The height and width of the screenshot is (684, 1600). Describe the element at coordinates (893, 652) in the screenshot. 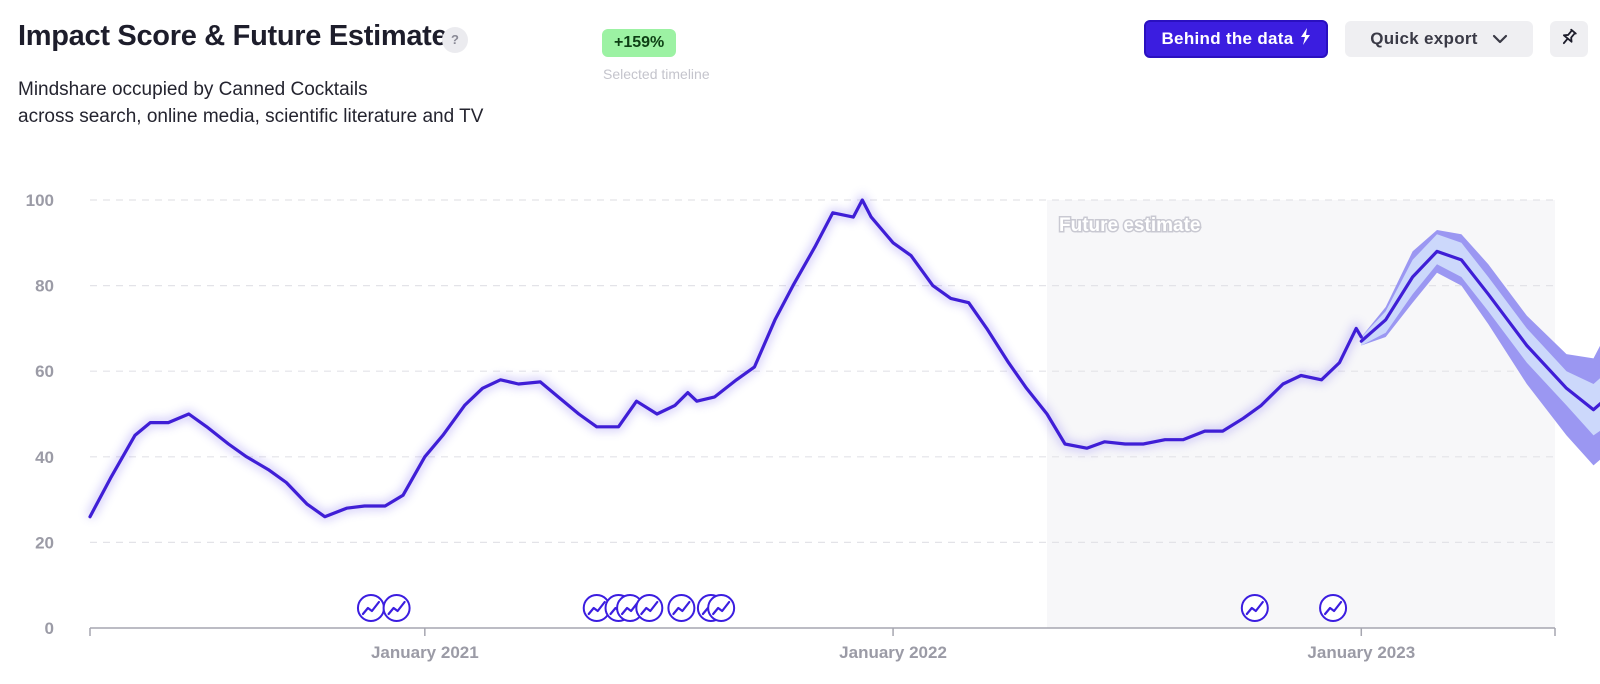

I see `x-tick-label: January 2022` at that location.